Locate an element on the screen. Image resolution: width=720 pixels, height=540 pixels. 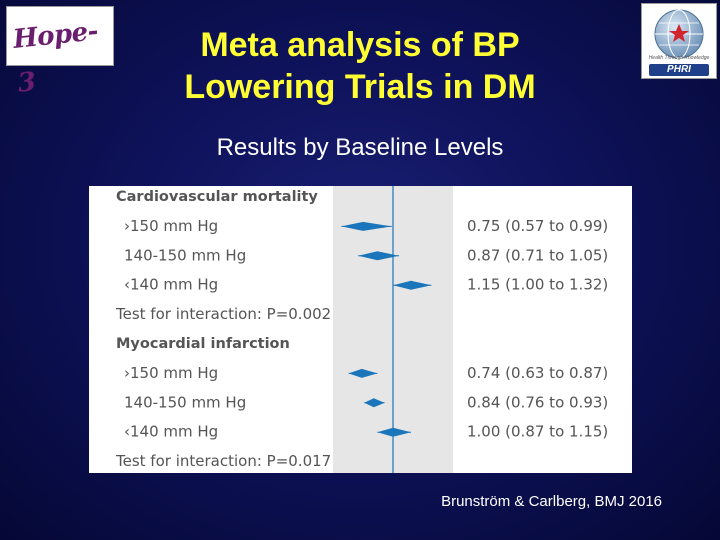
phri-logo-text: PHRI is located at coordinates (679, 69).